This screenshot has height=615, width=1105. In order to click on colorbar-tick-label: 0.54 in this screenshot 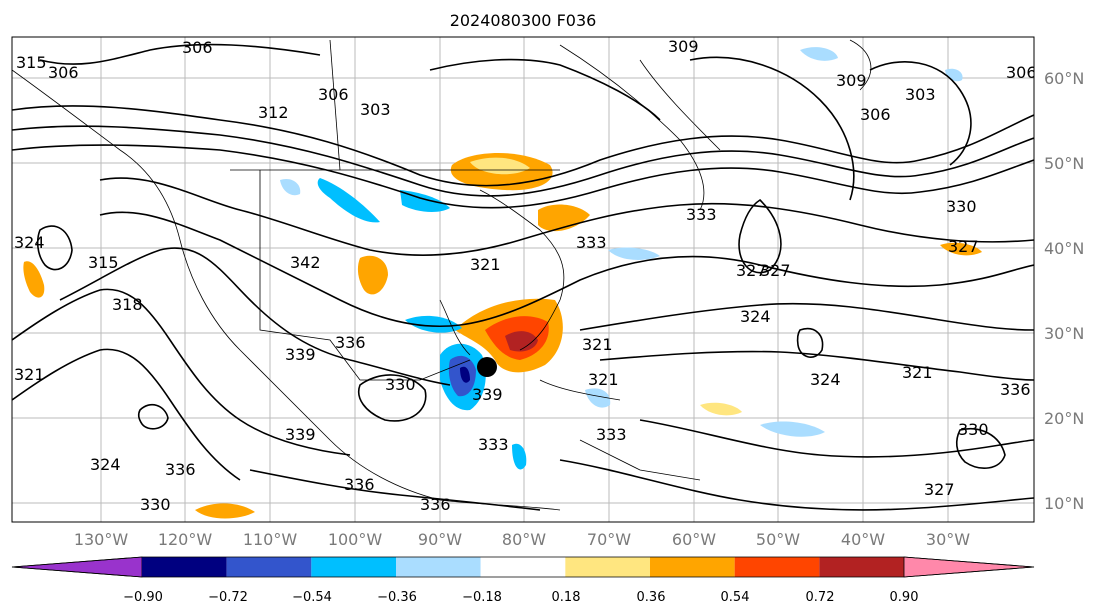, I will do `click(735, 597)`.